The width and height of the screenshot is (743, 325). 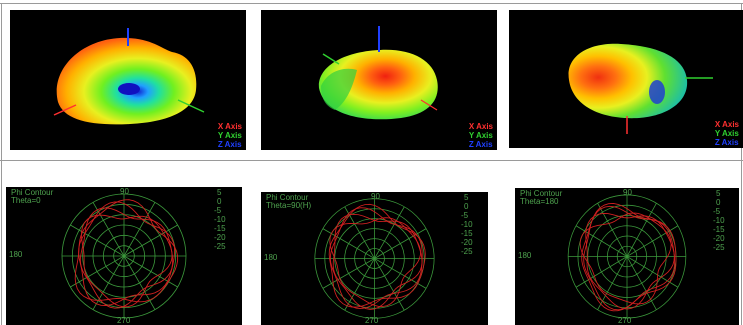 I want to click on polar-plot-title: Phi Contour Theta=180, so click(x=541, y=198).